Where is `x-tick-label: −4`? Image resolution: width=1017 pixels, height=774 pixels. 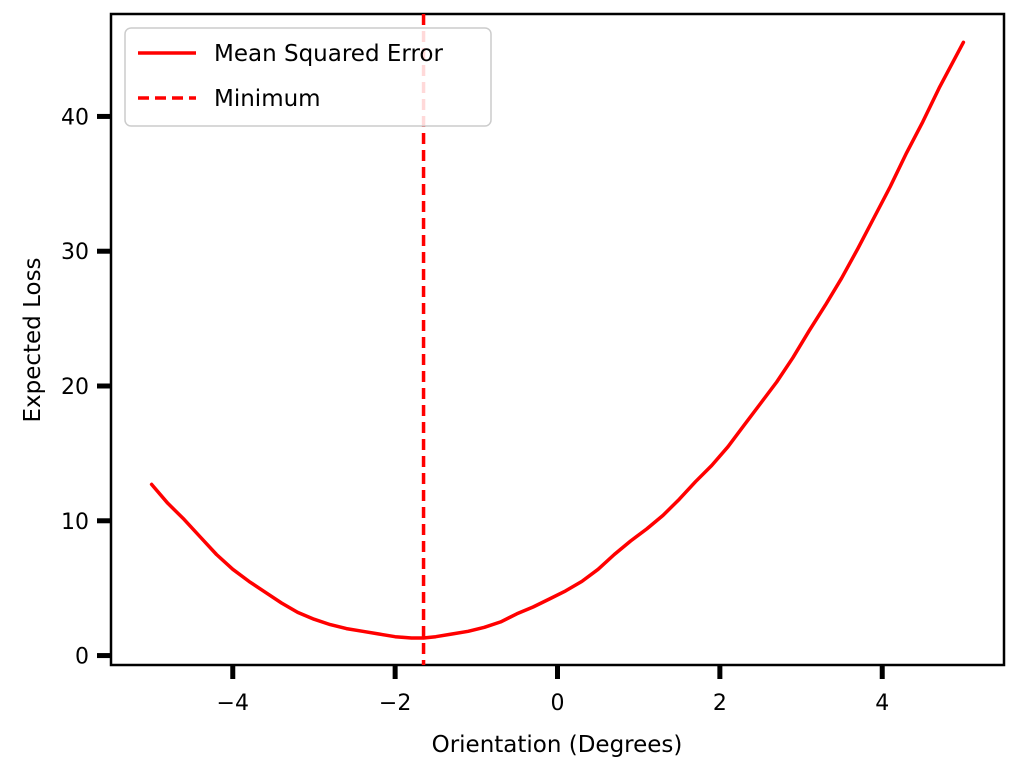
x-tick-label: −4 is located at coordinates (233, 703).